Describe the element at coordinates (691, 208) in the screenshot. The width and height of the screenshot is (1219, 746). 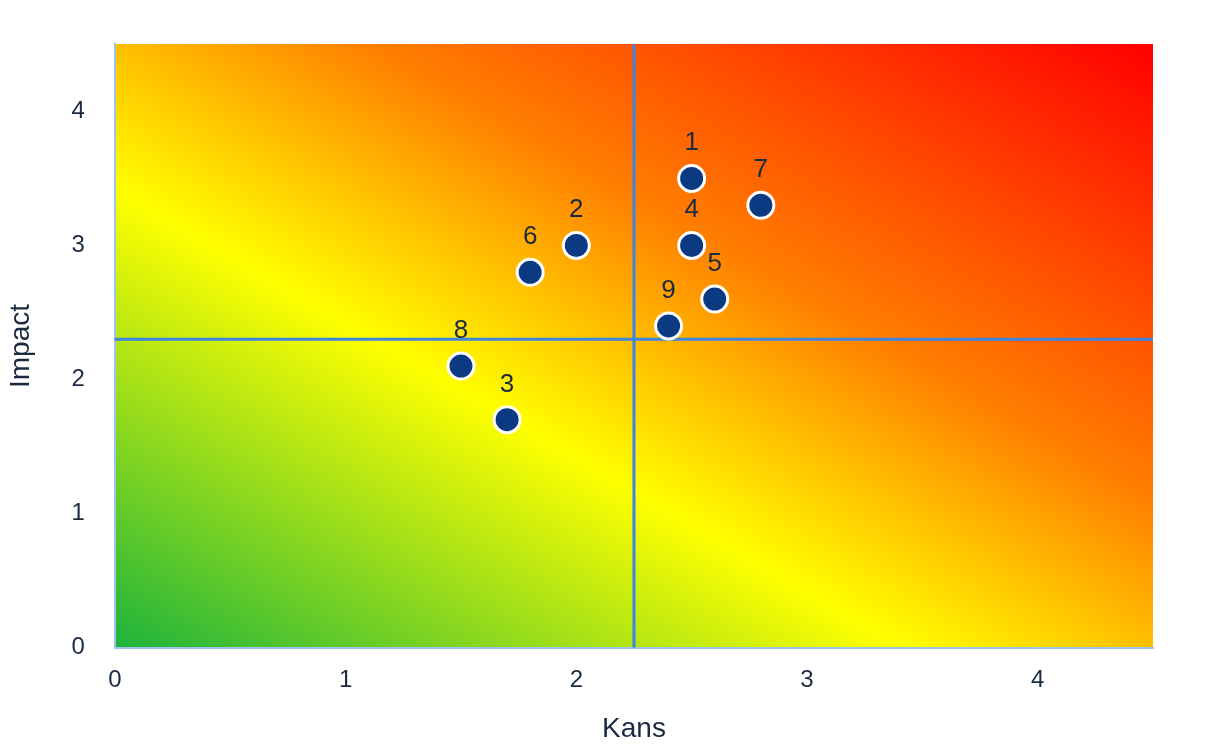
I see `annotation: 4` at that location.